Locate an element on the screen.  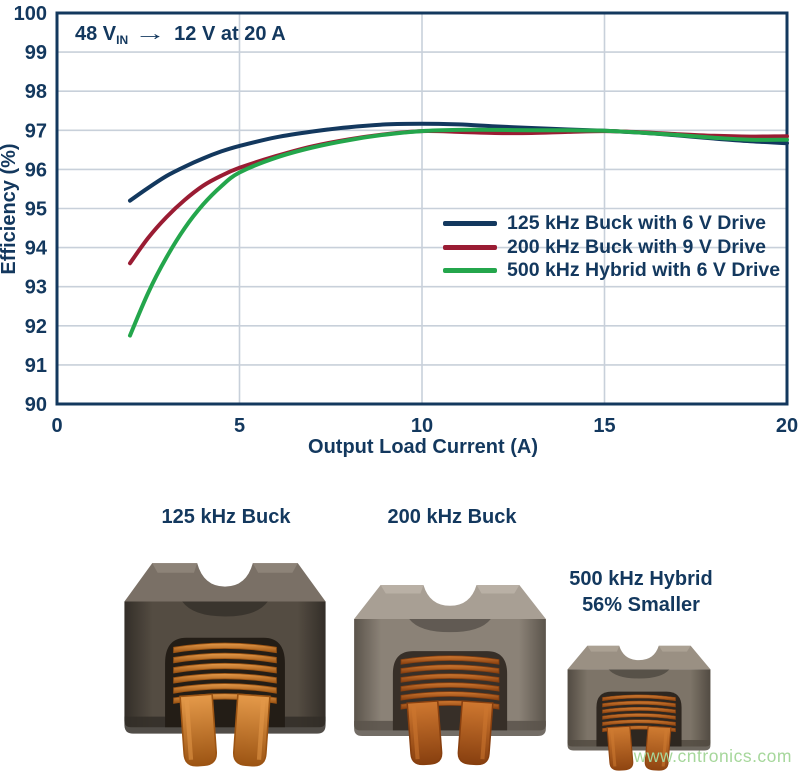
legend-item: 125 kHz Buck with 6 V Drive is located at coordinates (611, 224).